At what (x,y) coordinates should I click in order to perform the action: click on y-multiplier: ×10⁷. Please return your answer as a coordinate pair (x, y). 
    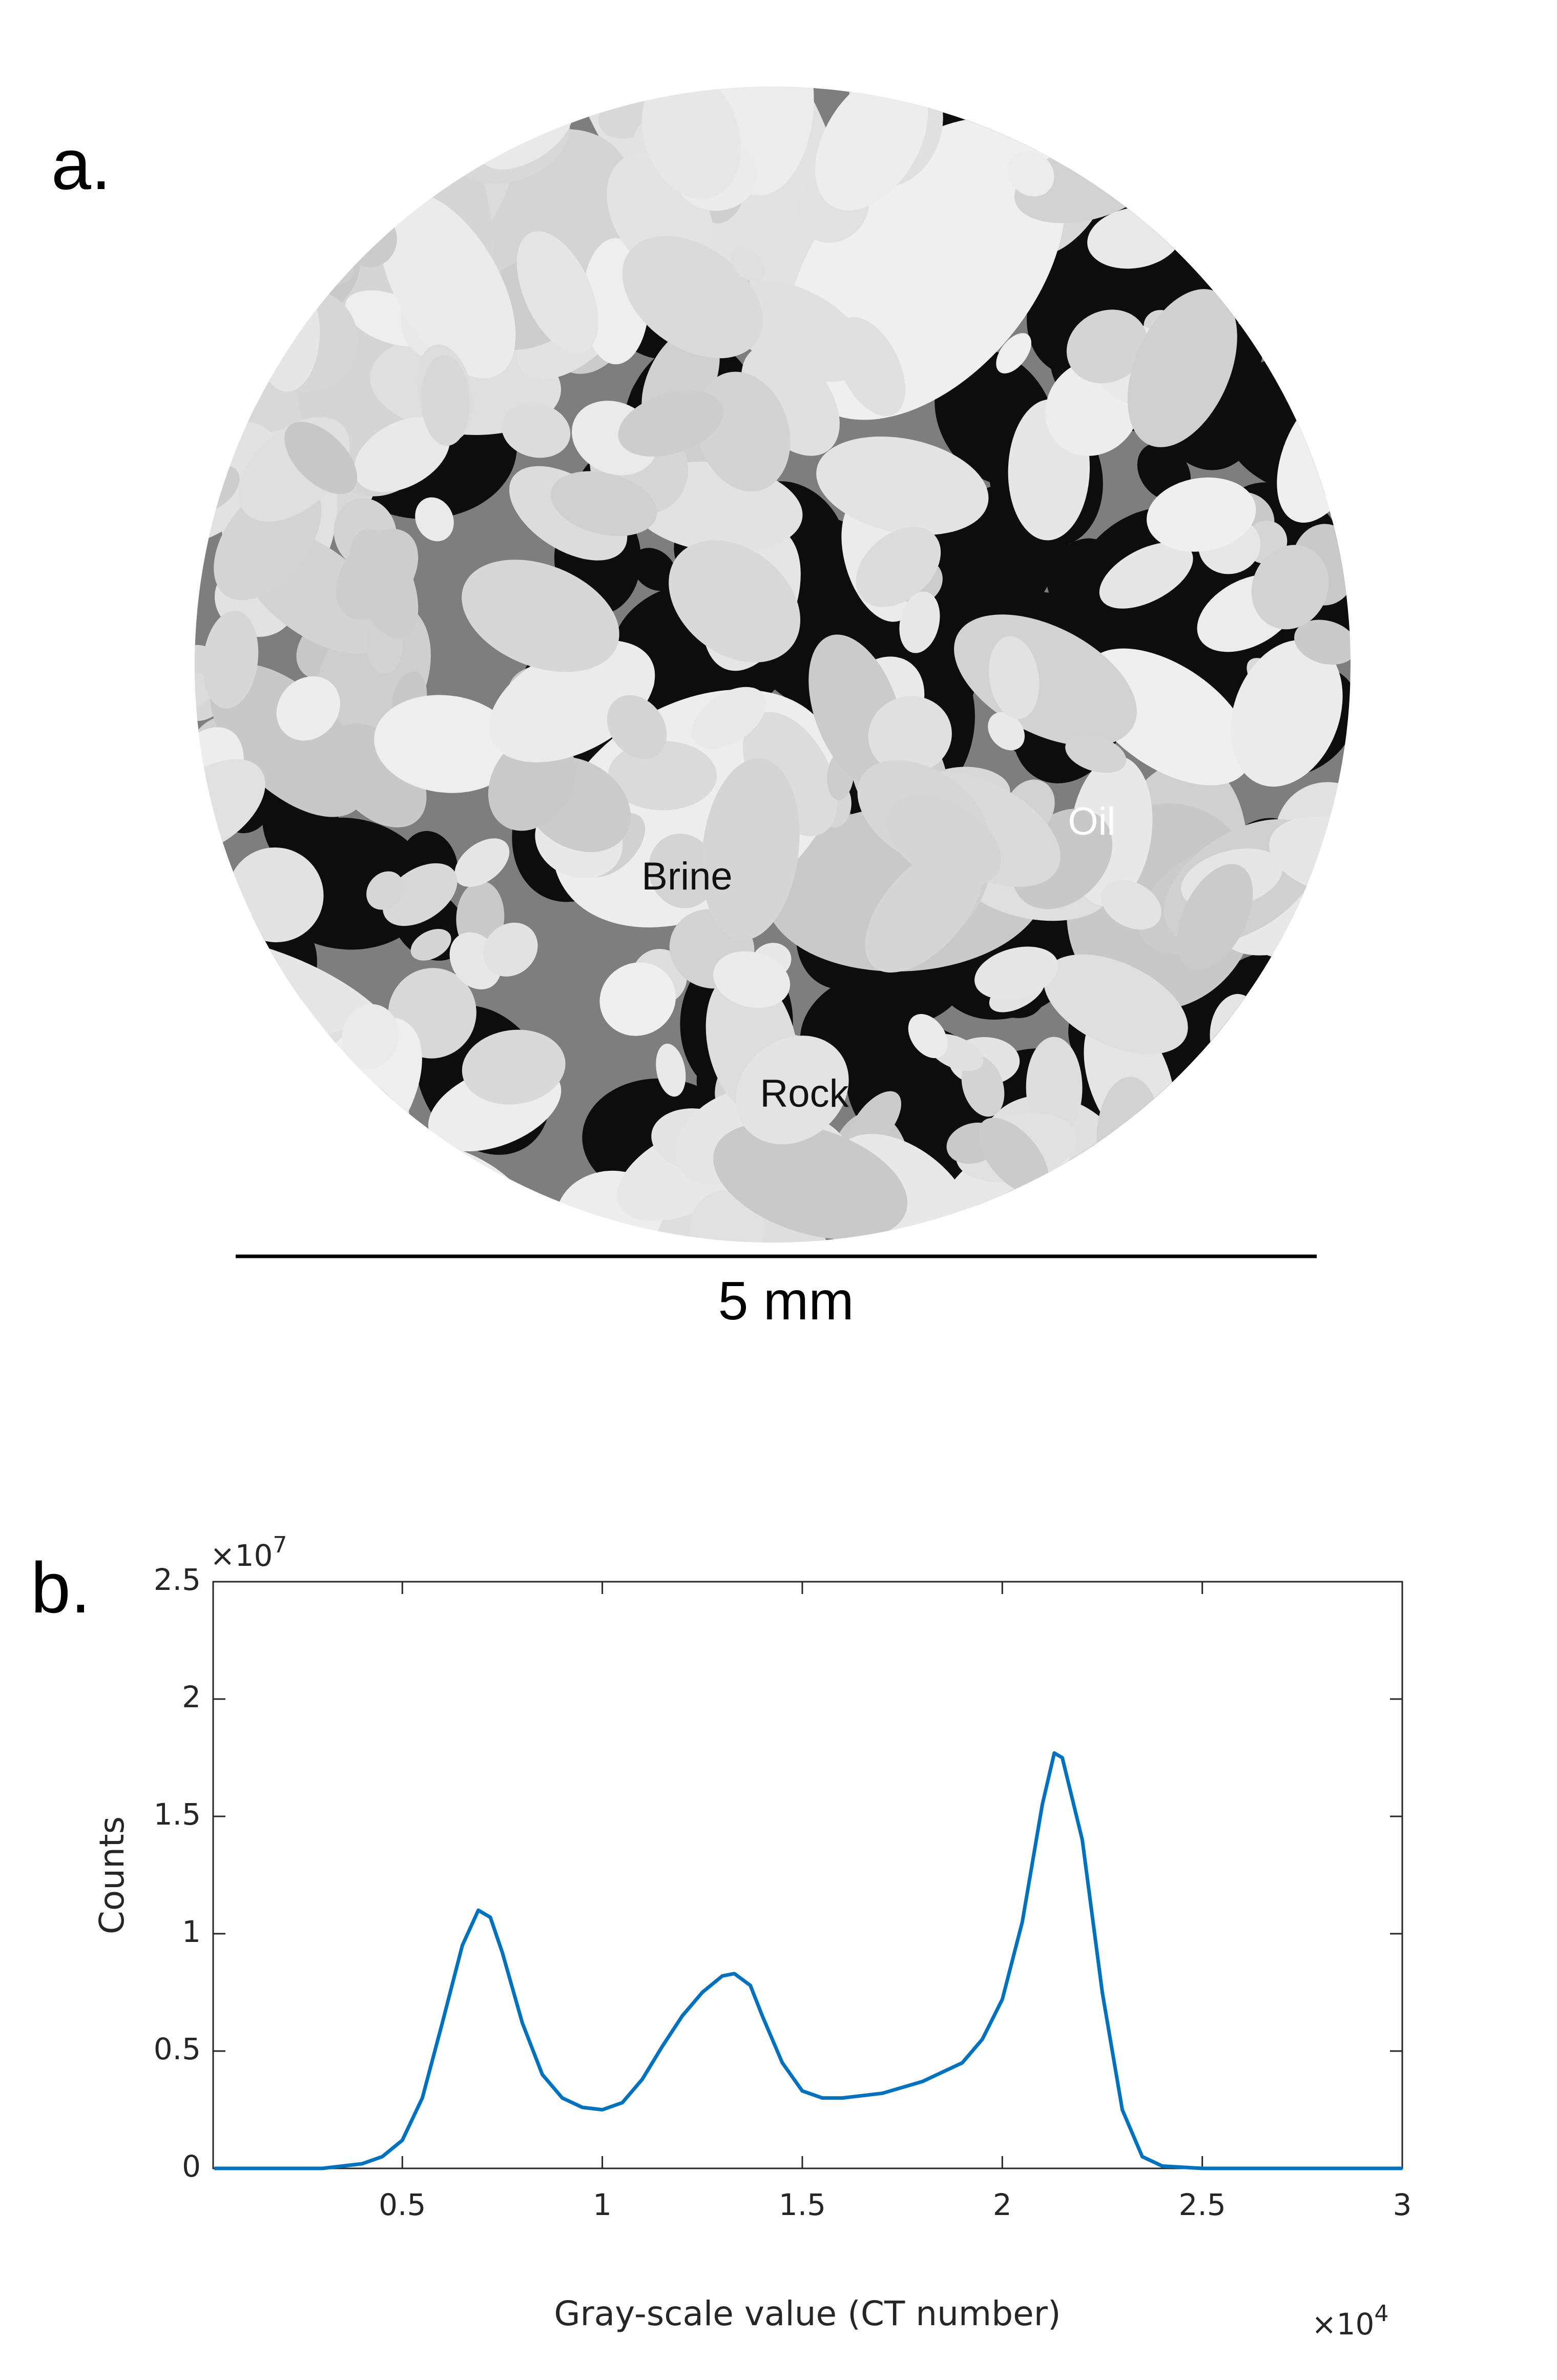
    Looking at the image, I should click on (248, 1552).